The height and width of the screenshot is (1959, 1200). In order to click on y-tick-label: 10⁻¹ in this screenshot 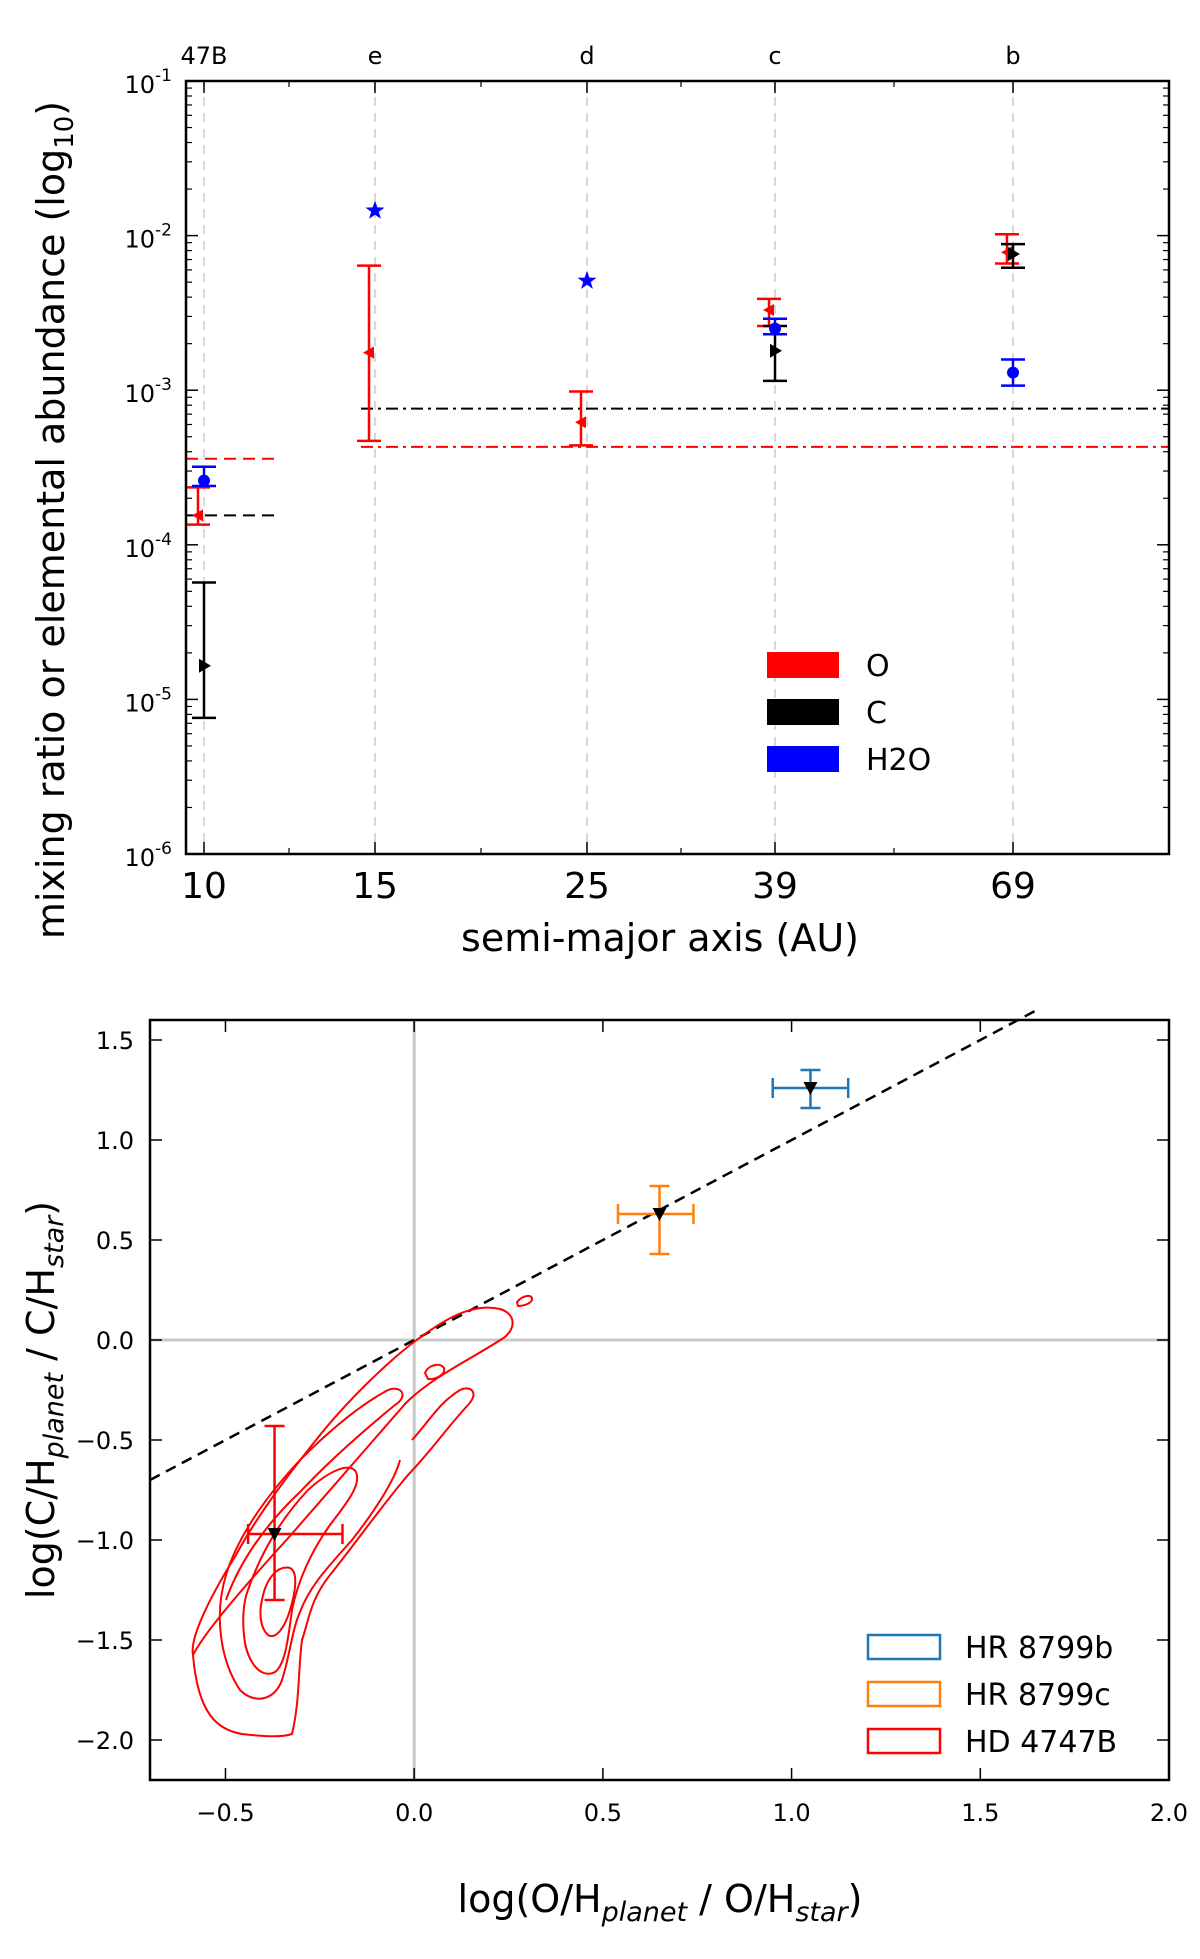, I will do `click(149, 82)`.